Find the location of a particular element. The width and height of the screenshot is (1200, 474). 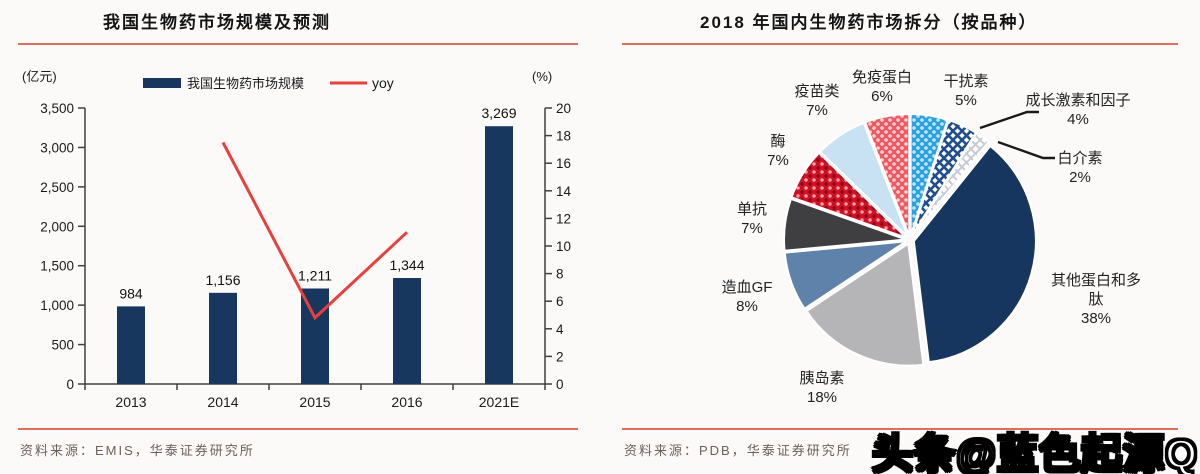

bar-value-label: 1,211 is located at coordinates (315, 276).